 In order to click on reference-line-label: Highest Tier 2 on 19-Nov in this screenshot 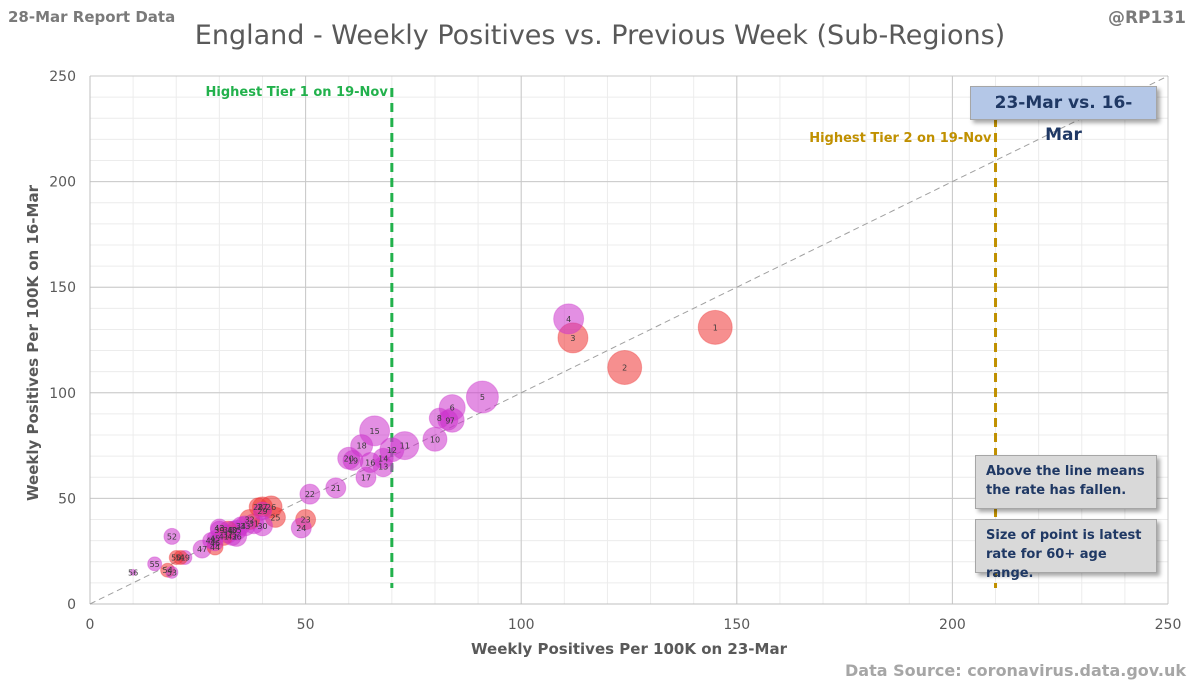, I will do `click(900, 138)`.